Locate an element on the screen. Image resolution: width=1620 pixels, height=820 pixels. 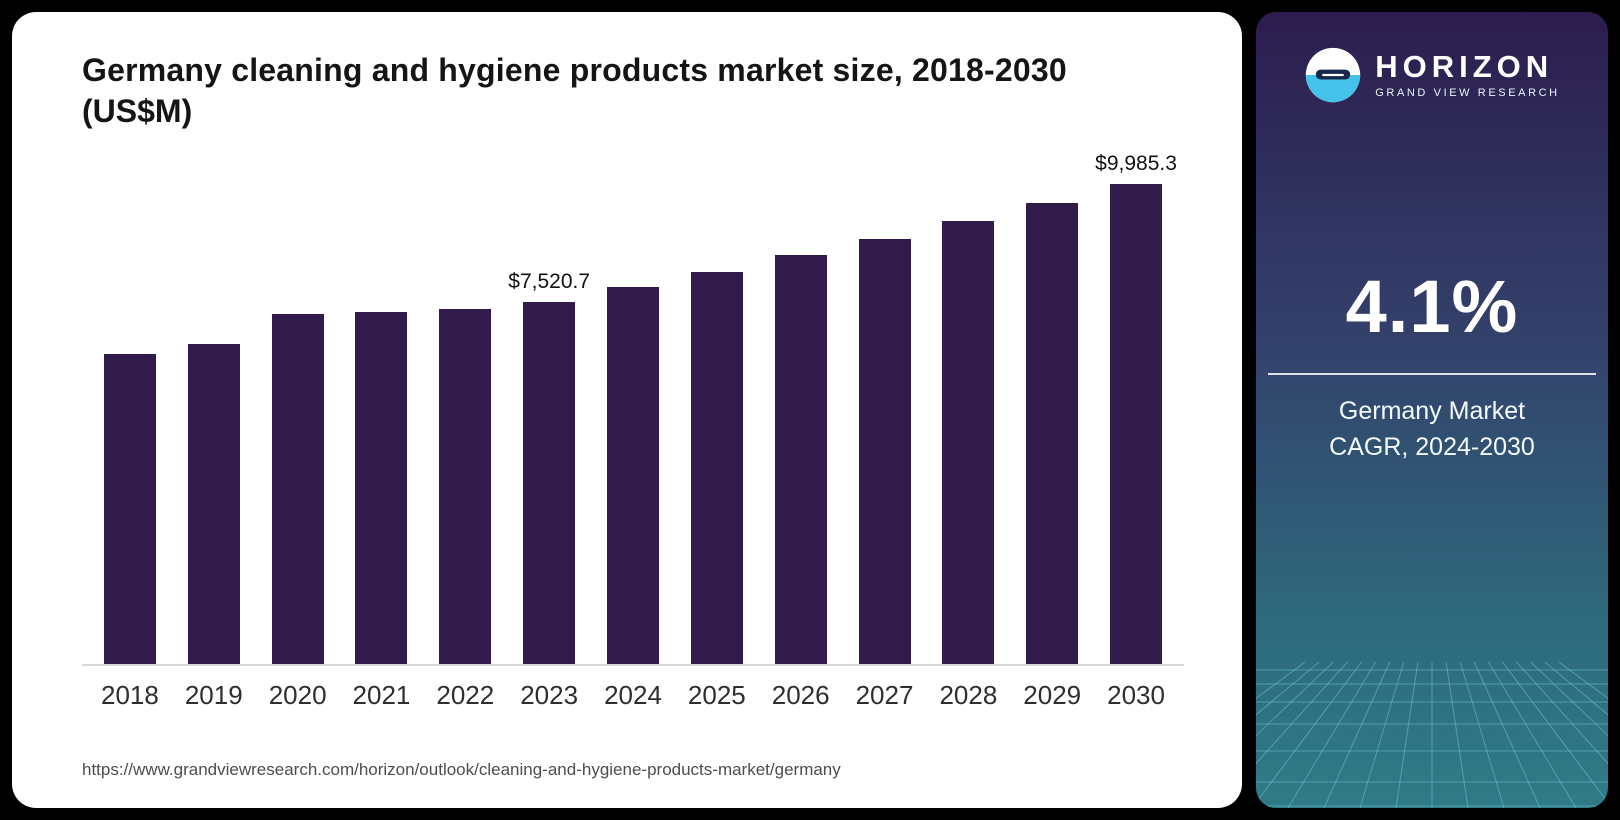
mesh-pattern is located at coordinates (1432, 733).